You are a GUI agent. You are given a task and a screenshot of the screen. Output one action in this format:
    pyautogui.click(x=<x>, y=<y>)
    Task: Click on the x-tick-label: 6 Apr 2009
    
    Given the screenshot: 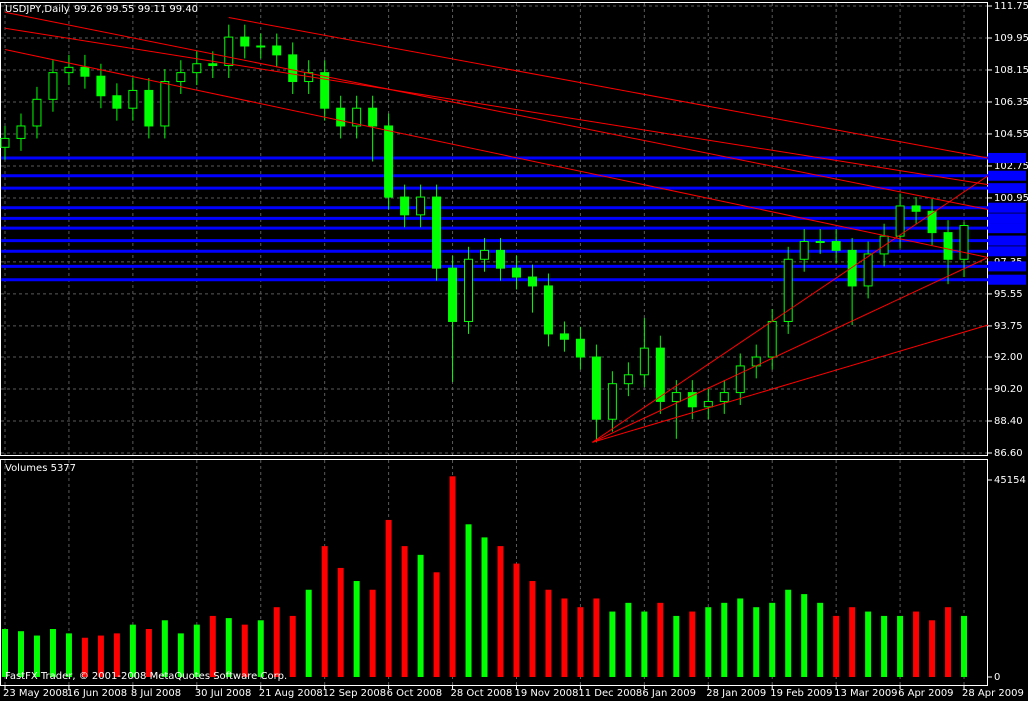 What is the action you would take?
    pyautogui.click(x=925, y=693)
    